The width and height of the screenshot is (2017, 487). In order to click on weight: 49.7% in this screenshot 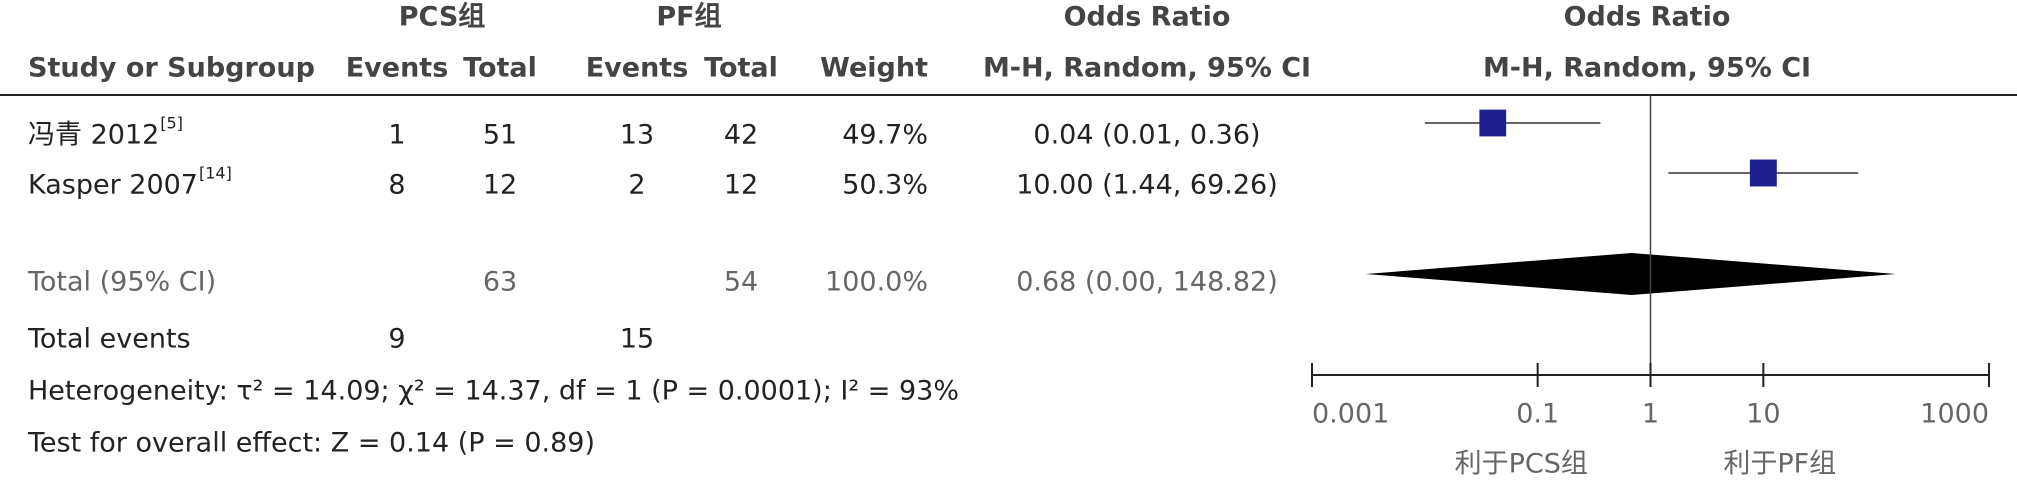, I will do `click(885, 135)`.